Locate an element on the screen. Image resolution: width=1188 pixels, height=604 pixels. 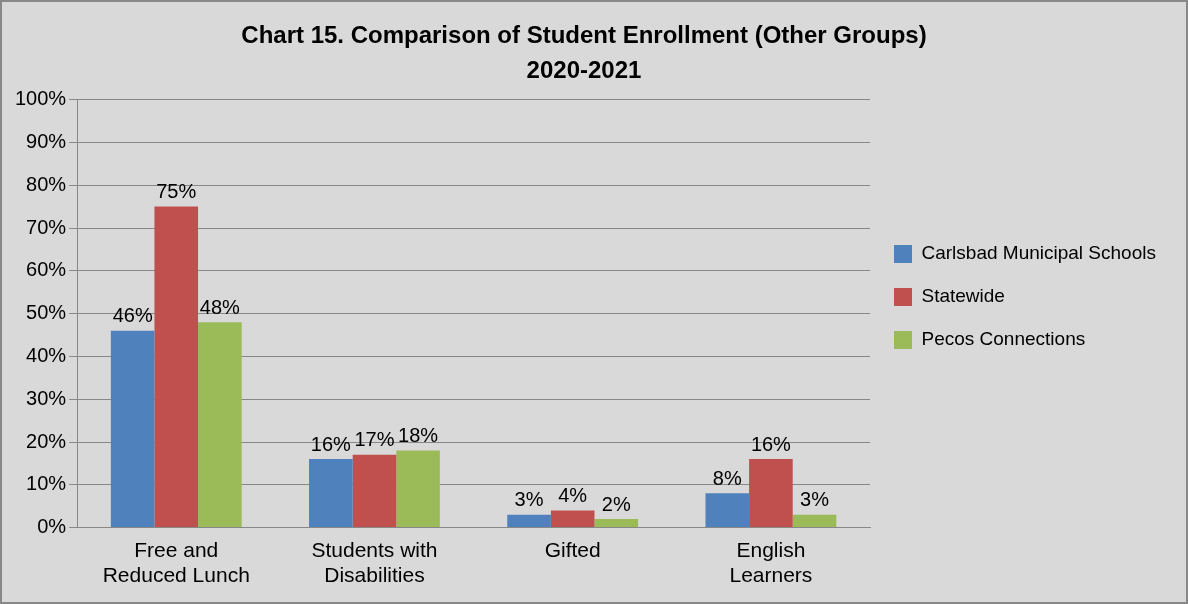
data-label: 2% is located at coordinates (616, 503).